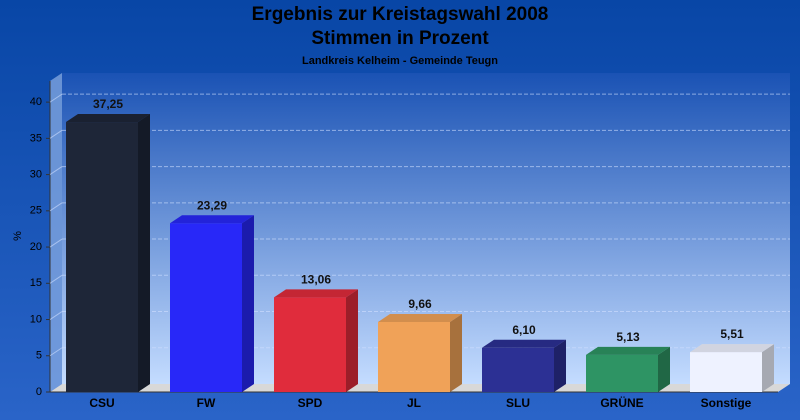 This screenshot has width=800, height=420. Describe the element at coordinates (206, 403) in the screenshot. I see `x-tick-label: FW` at that location.